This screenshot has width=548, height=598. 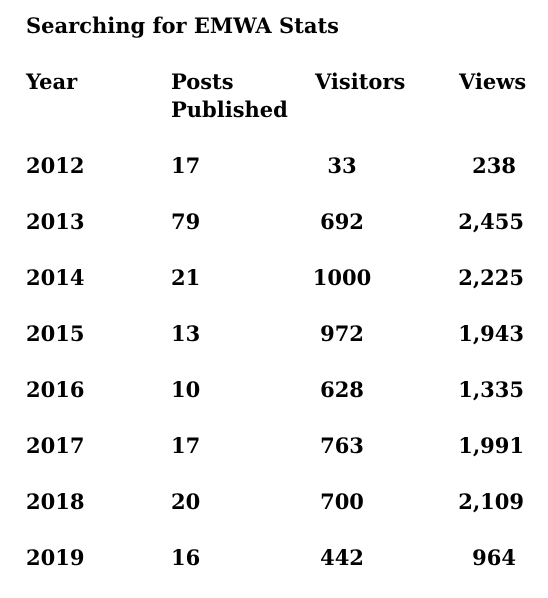 What do you see at coordinates (274, 502) in the screenshot?
I see `table-row: 2018 20 700 2,109` at bounding box center [274, 502].